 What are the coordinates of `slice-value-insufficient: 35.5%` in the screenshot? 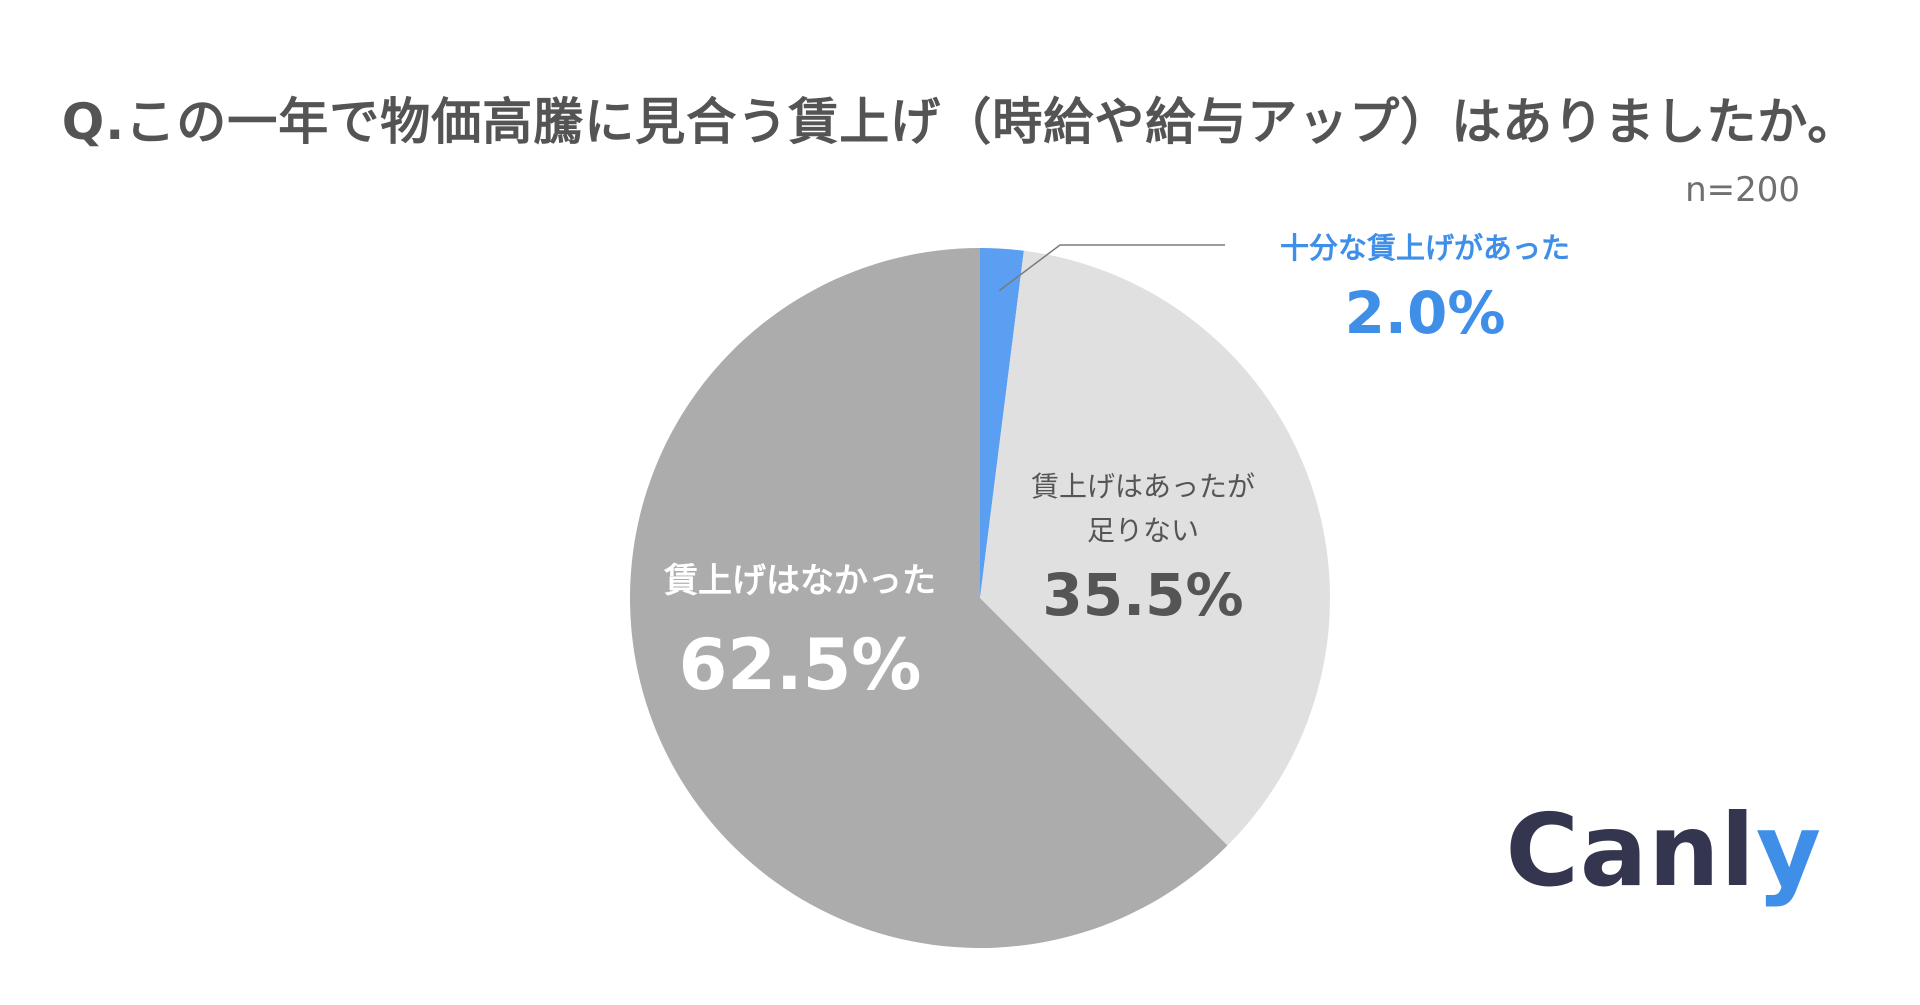 It's located at (1143, 595).